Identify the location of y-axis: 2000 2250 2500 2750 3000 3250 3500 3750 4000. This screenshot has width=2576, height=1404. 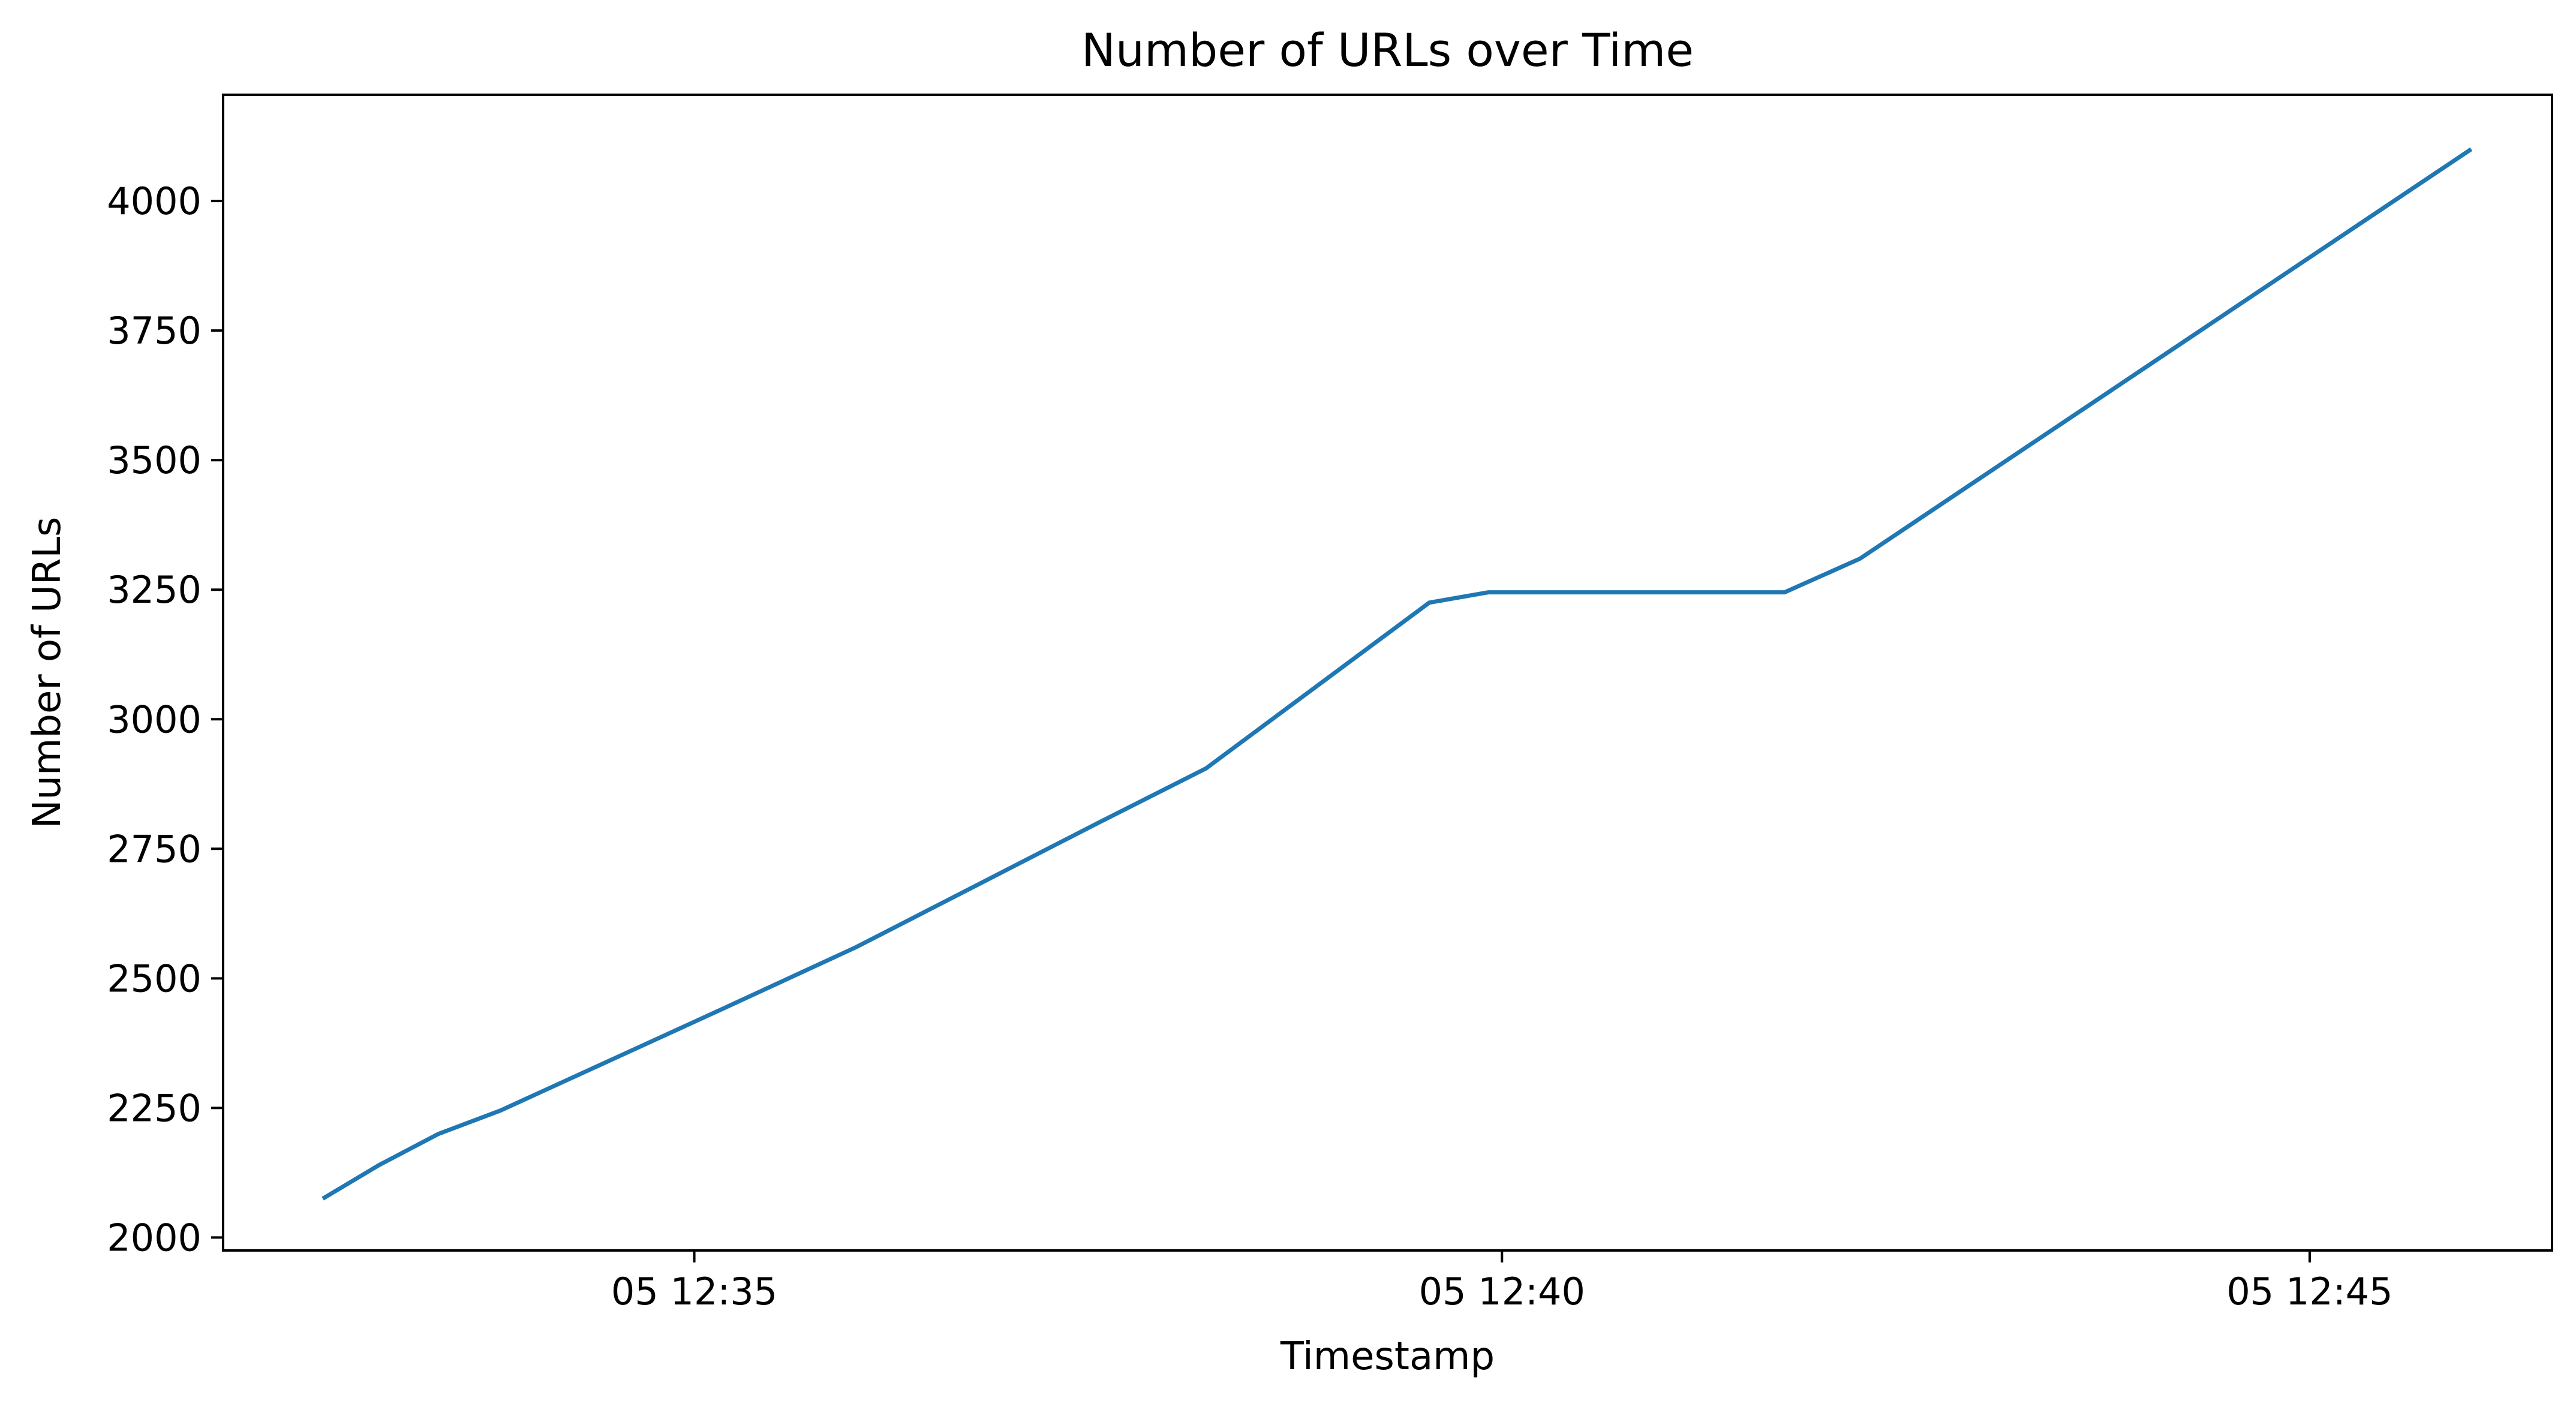
(165, 719).